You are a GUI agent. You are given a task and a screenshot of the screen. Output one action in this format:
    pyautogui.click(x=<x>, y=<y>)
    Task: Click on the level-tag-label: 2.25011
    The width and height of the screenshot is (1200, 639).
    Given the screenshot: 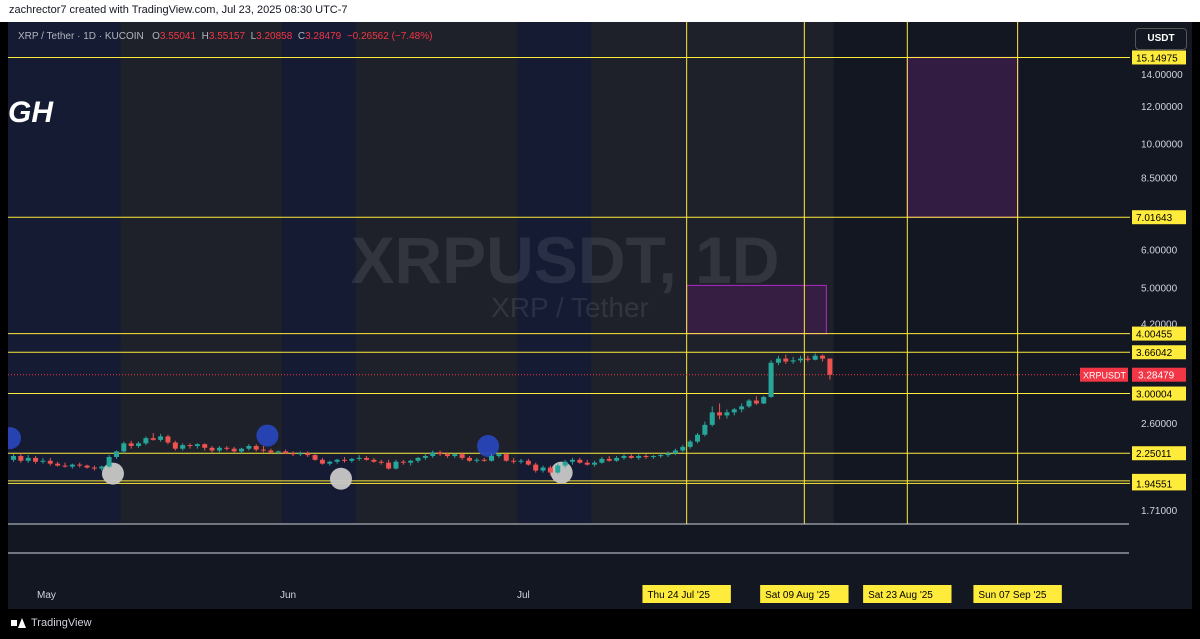 What is the action you would take?
    pyautogui.click(x=1154, y=454)
    